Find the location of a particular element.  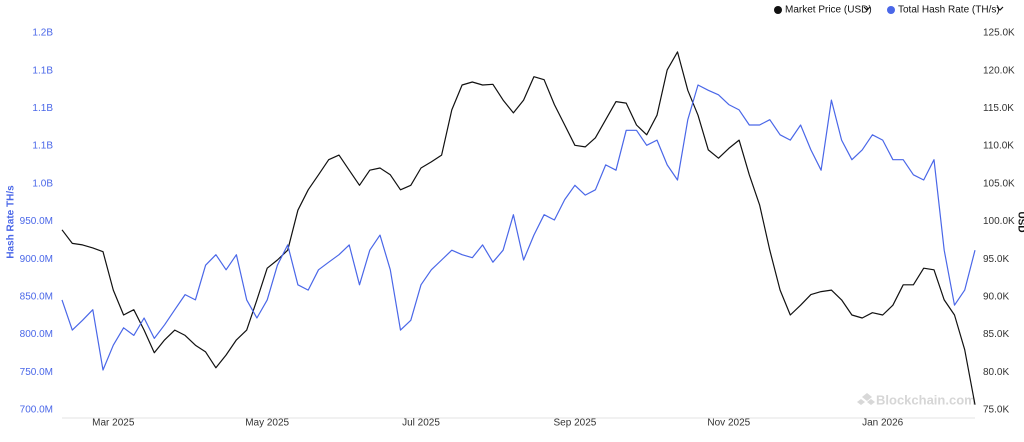

y-tick-label: 750.0M is located at coordinates (36, 372).